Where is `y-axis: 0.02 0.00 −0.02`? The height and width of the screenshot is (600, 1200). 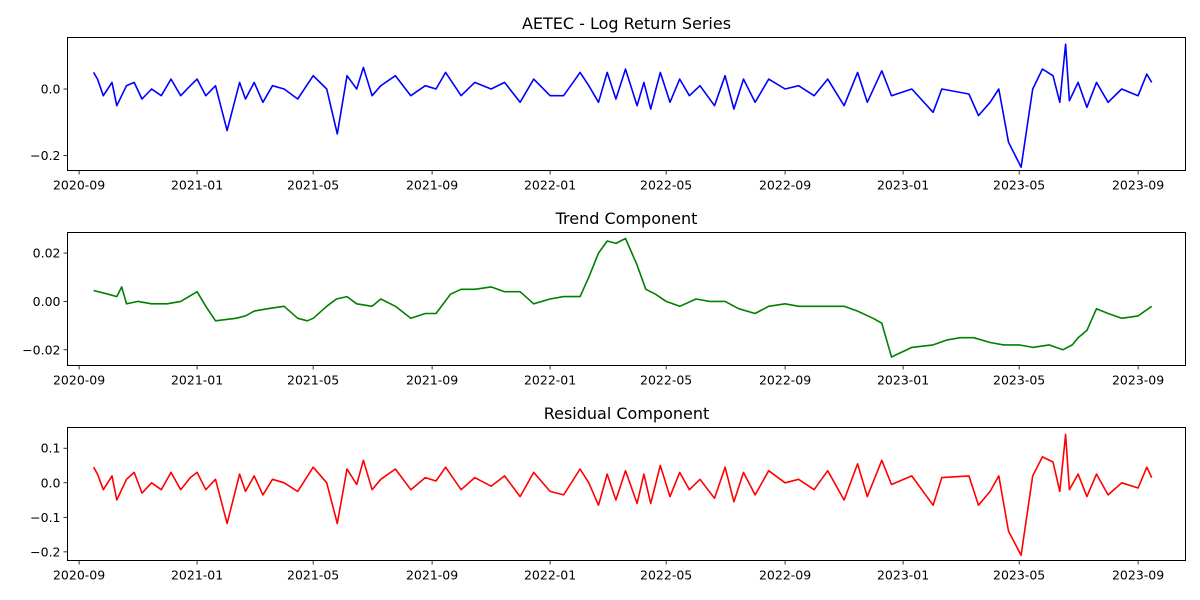 y-axis: 0.02 0.00 −0.02 is located at coordinates (45, 301).